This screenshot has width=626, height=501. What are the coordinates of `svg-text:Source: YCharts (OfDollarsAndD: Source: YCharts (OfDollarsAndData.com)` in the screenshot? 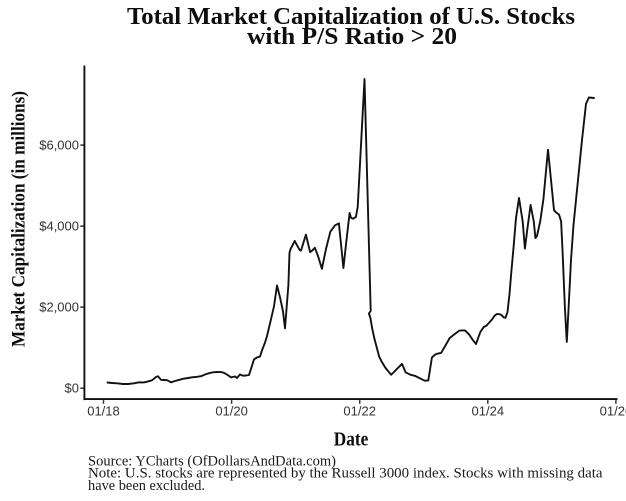 It's located at (212, 461).